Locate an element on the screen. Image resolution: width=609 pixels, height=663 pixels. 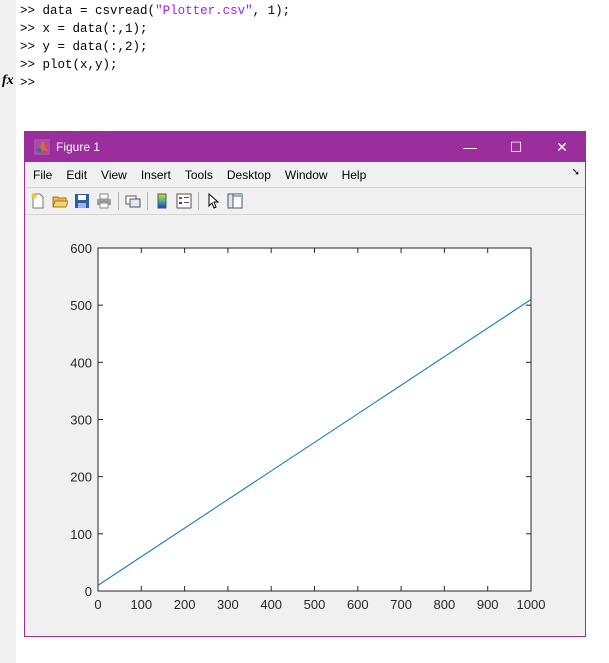
menu-tools: Tools is located at coordinates (198, 174).